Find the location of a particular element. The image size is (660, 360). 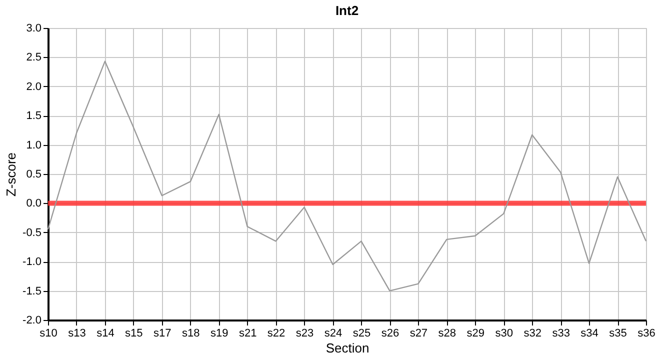

x-tick-label: s18 is located at coordinates (191, 334).